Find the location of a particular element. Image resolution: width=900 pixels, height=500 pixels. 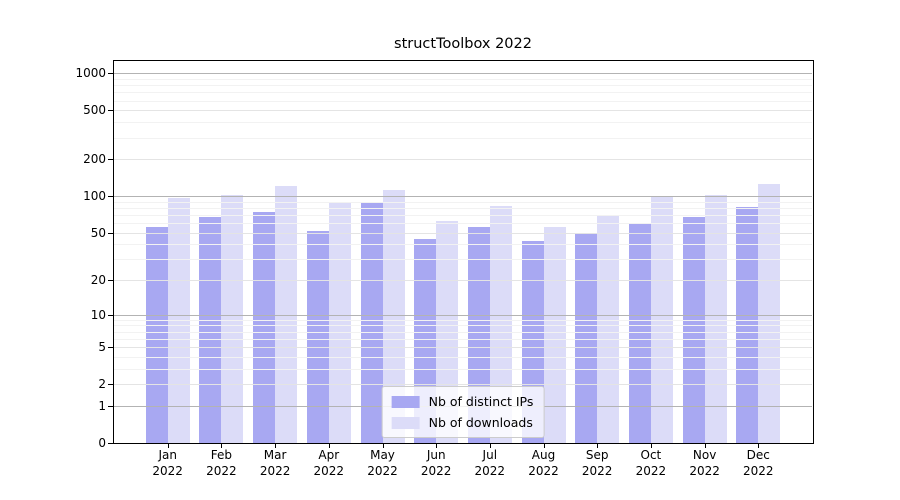

bar-downloads-sep is located at coordinates (608, 329).